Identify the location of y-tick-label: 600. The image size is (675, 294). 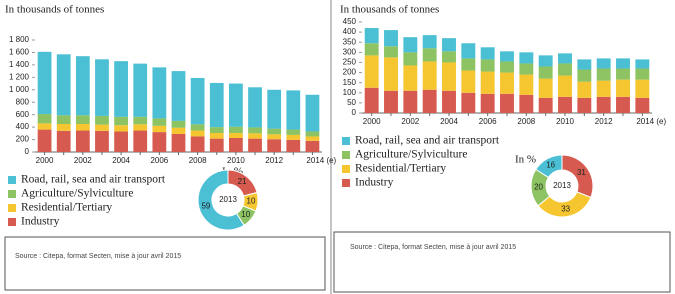
(23, 114).